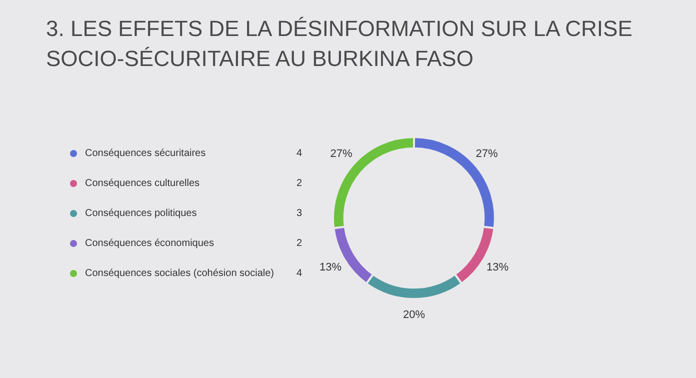 The height and width of the screenshot is (378, 696). I want to click on legend-label: Conséquences politiques, so click(141, 213).